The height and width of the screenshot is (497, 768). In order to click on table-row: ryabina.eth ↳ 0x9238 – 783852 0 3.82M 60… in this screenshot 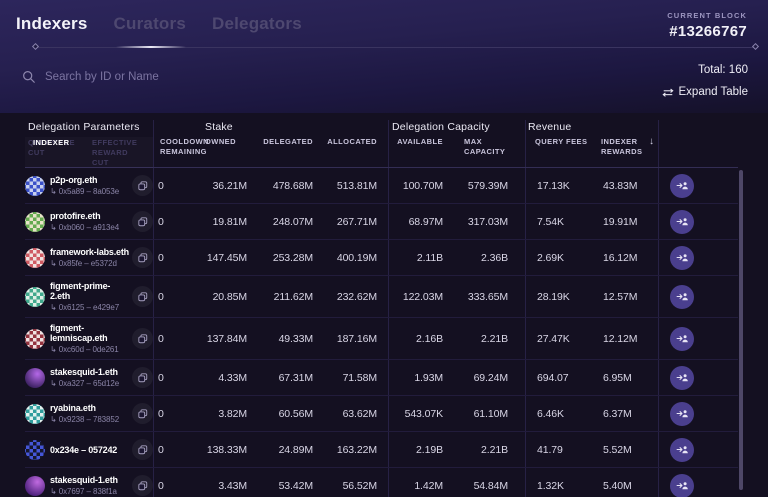, I will do `click(381, 414)`.